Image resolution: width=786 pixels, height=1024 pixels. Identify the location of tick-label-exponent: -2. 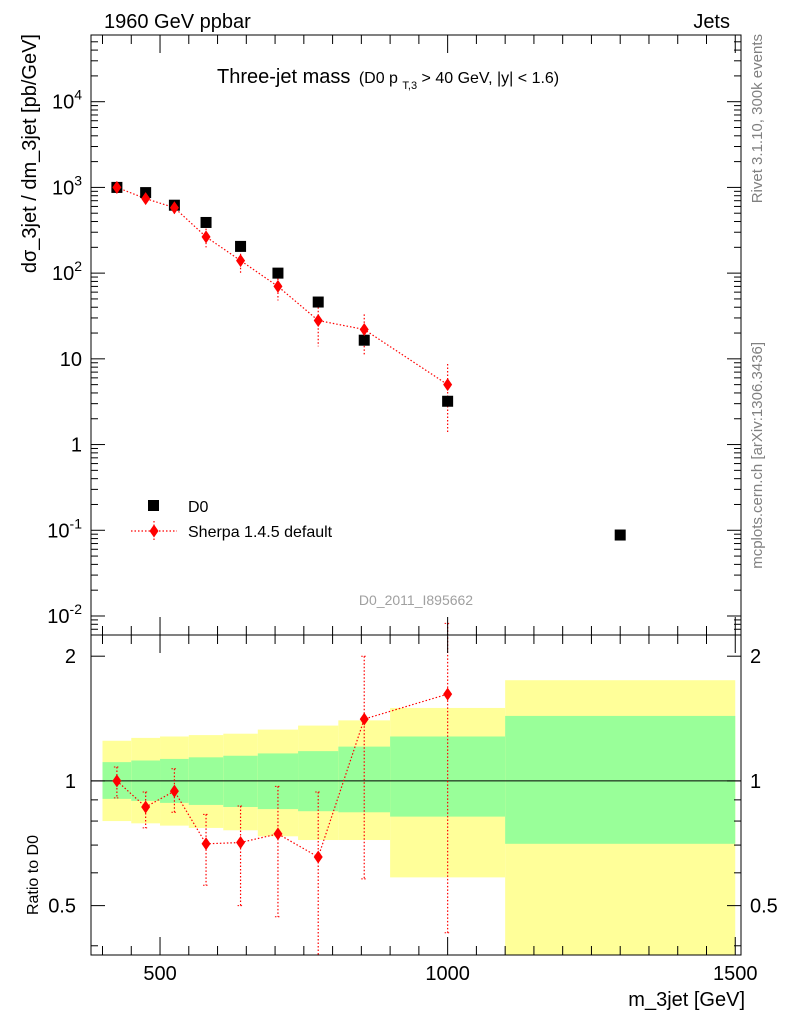
(76, 609).